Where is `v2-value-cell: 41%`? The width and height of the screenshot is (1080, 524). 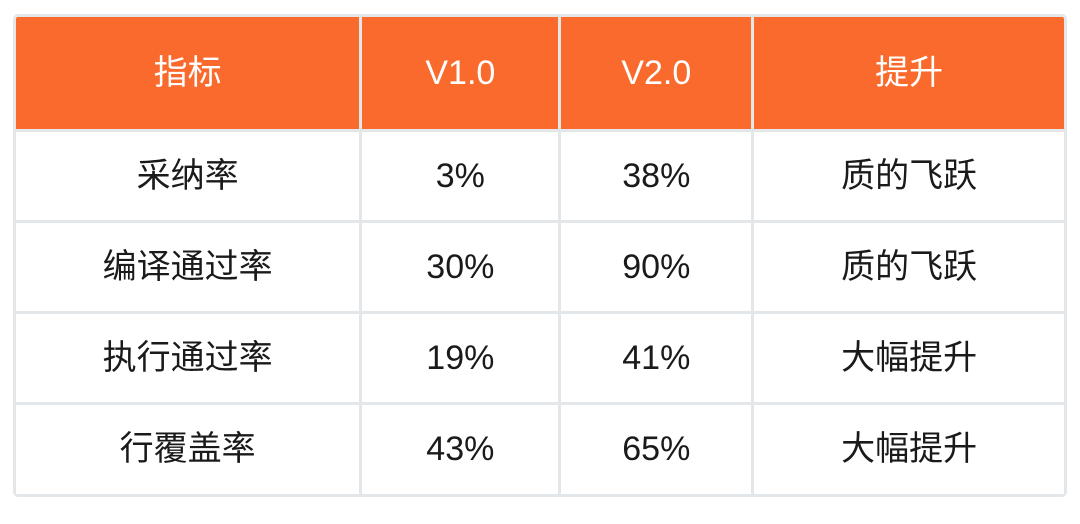
v2-value-cell: 41% is located at coordinates (656, 357).